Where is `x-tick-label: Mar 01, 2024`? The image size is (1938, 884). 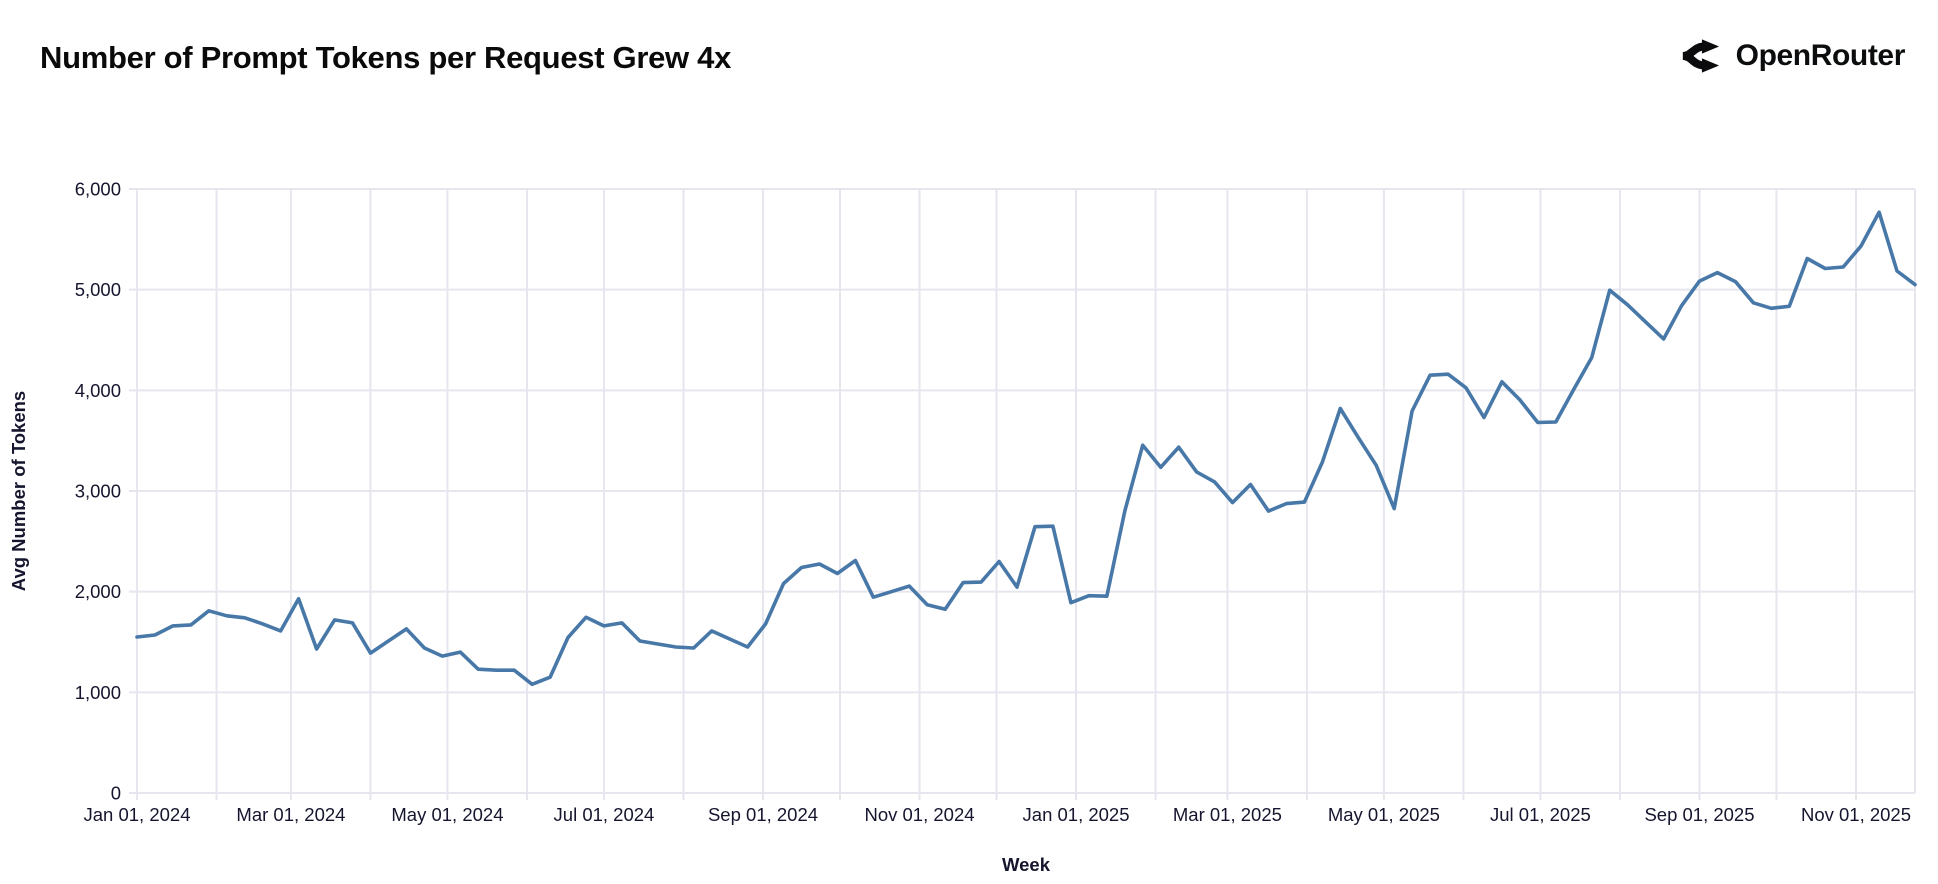
x-tick-label: Mar 01, 2024 is located at coordinates (290, 814).